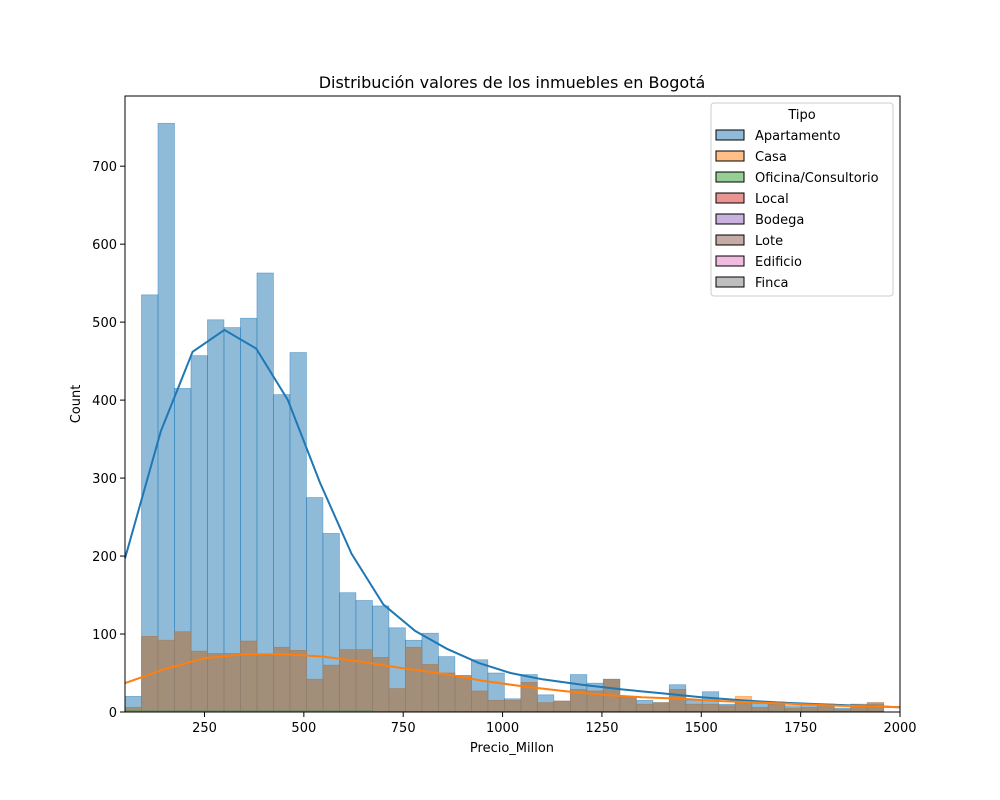  What do you see at coordinates (108, 440) in the screenshot?
I see `y-axis-ticks: 0 100 200 300 400 500 600 700` at bounding box center [108, 440].